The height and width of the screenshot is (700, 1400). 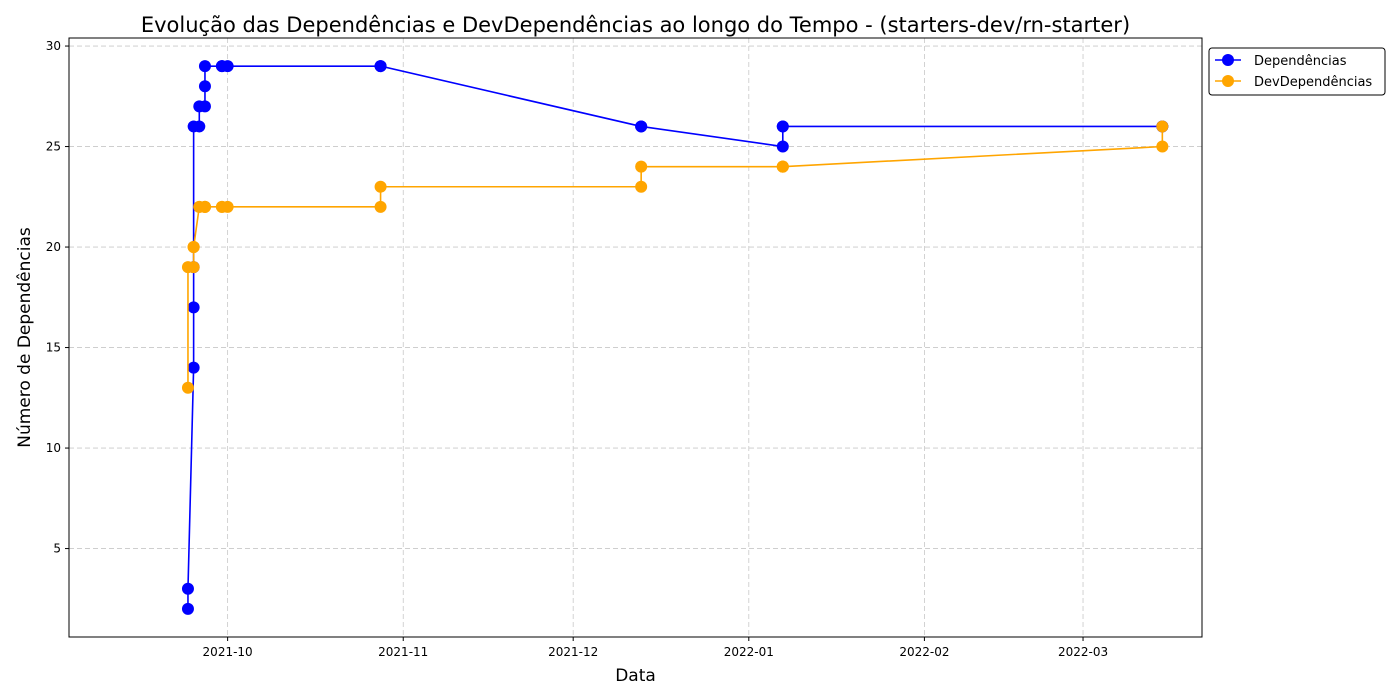 I want to click on legend-label: DevDependências, so click(x=1313, y=82).